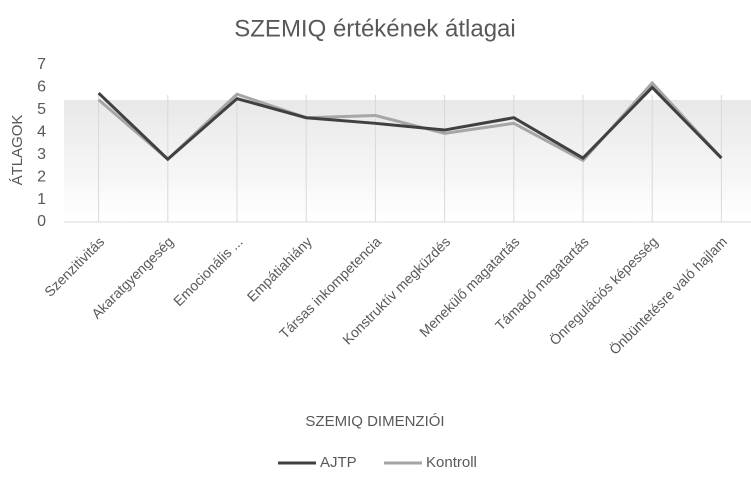  I want to click on y-tick-label: 1, so click(41, 199).